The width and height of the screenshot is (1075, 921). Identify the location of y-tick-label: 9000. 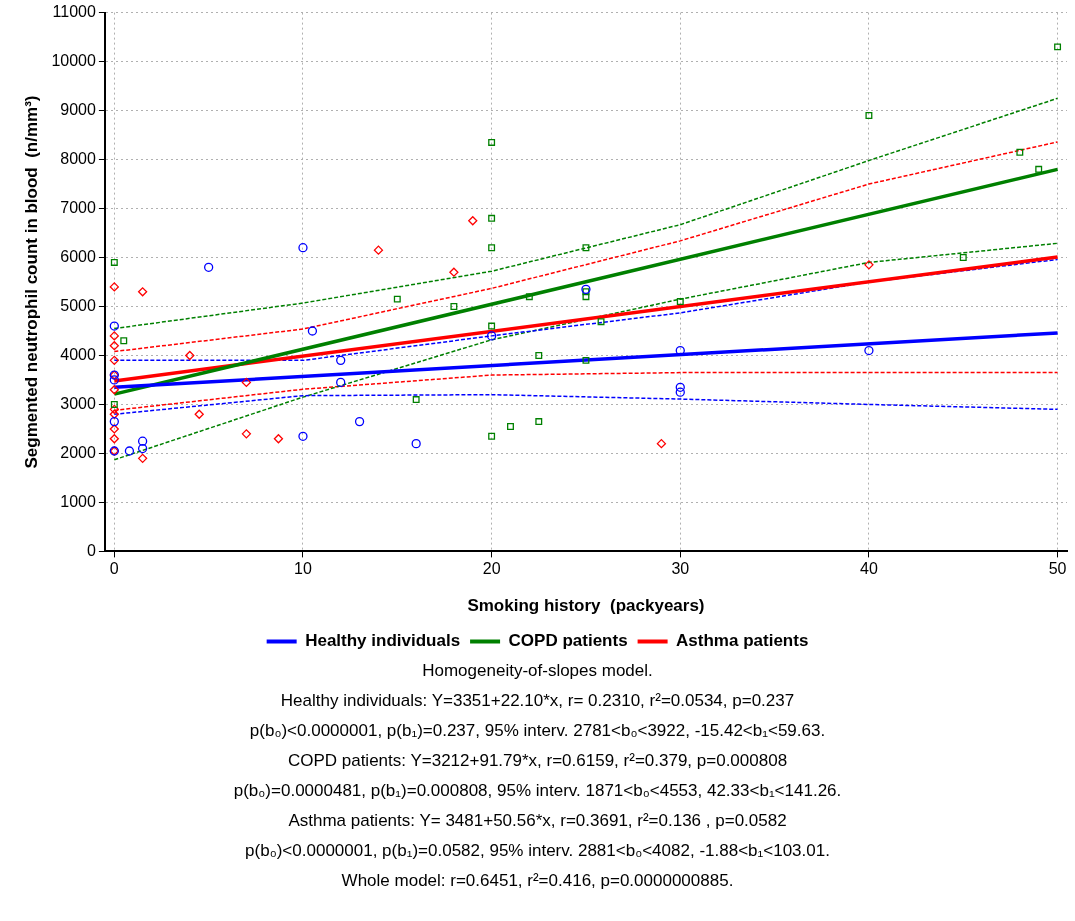
(78, 109).